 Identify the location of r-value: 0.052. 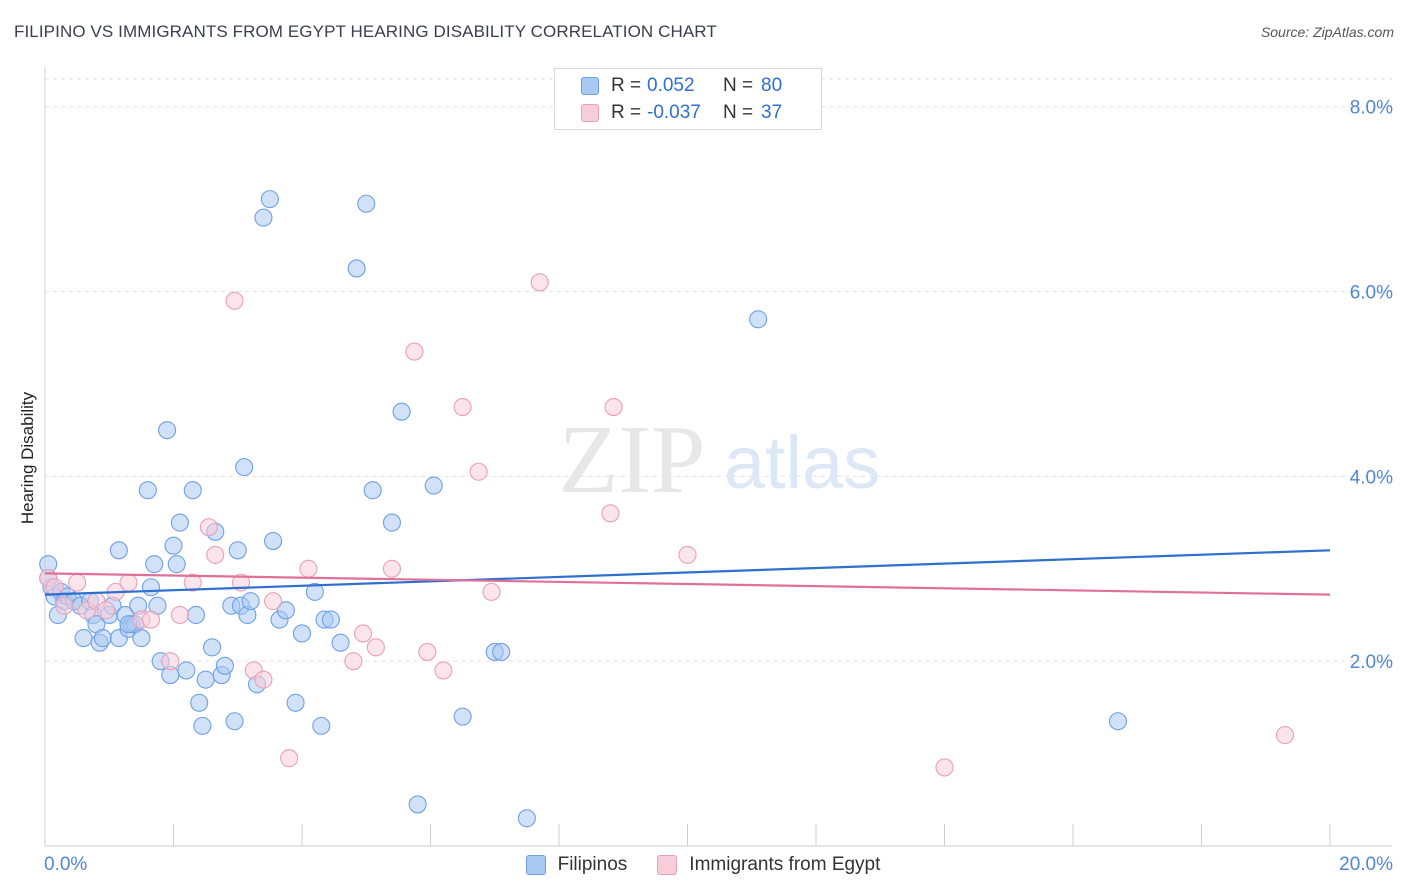
(671, 85).